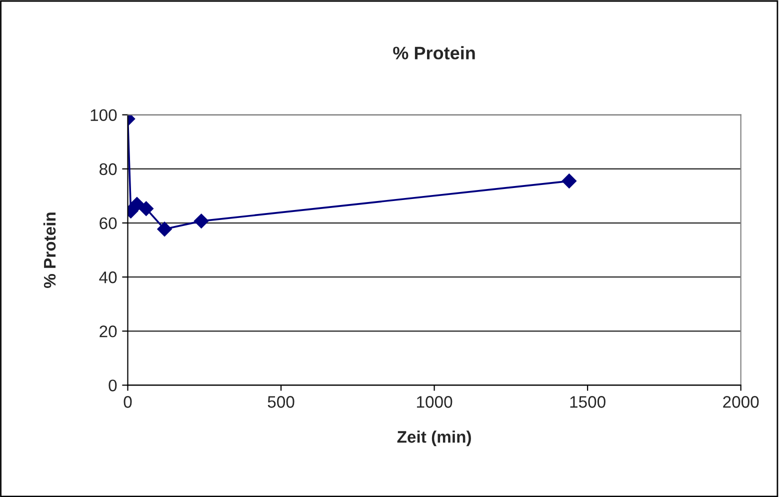 The height and width of the screenshot is (497, 779). What do you see at coordinates (49, 250) in the screenshot?
I see `y-axis-title: % Protein` at bounding box center [49, 250].